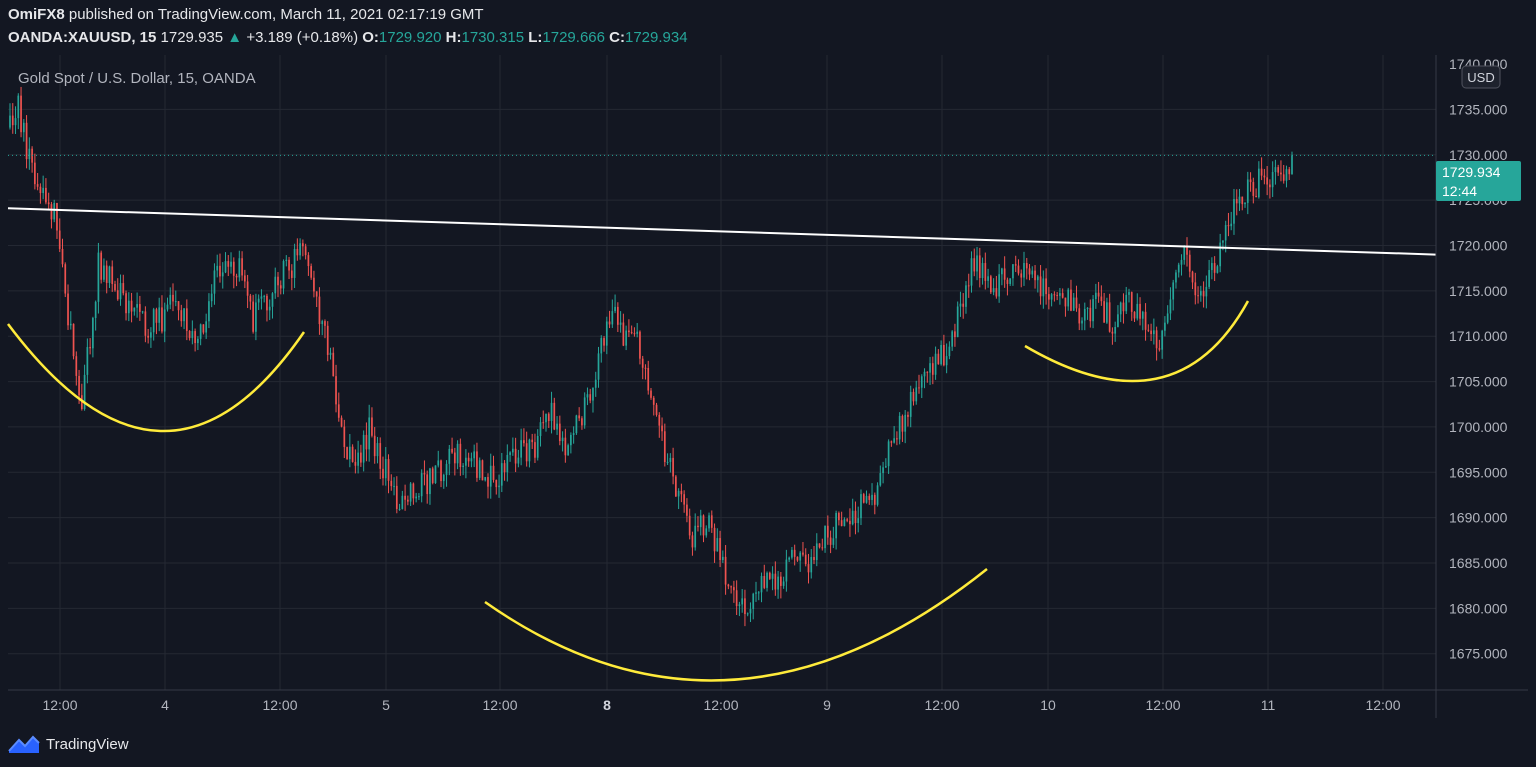 This screenshot has height=767, width=1536. I want to click on neckline-trendline, so click(722, 231).